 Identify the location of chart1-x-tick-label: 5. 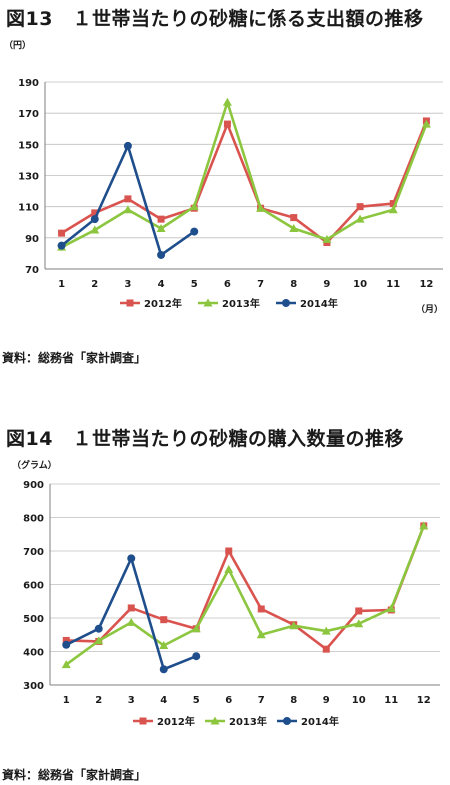
(194, 284).